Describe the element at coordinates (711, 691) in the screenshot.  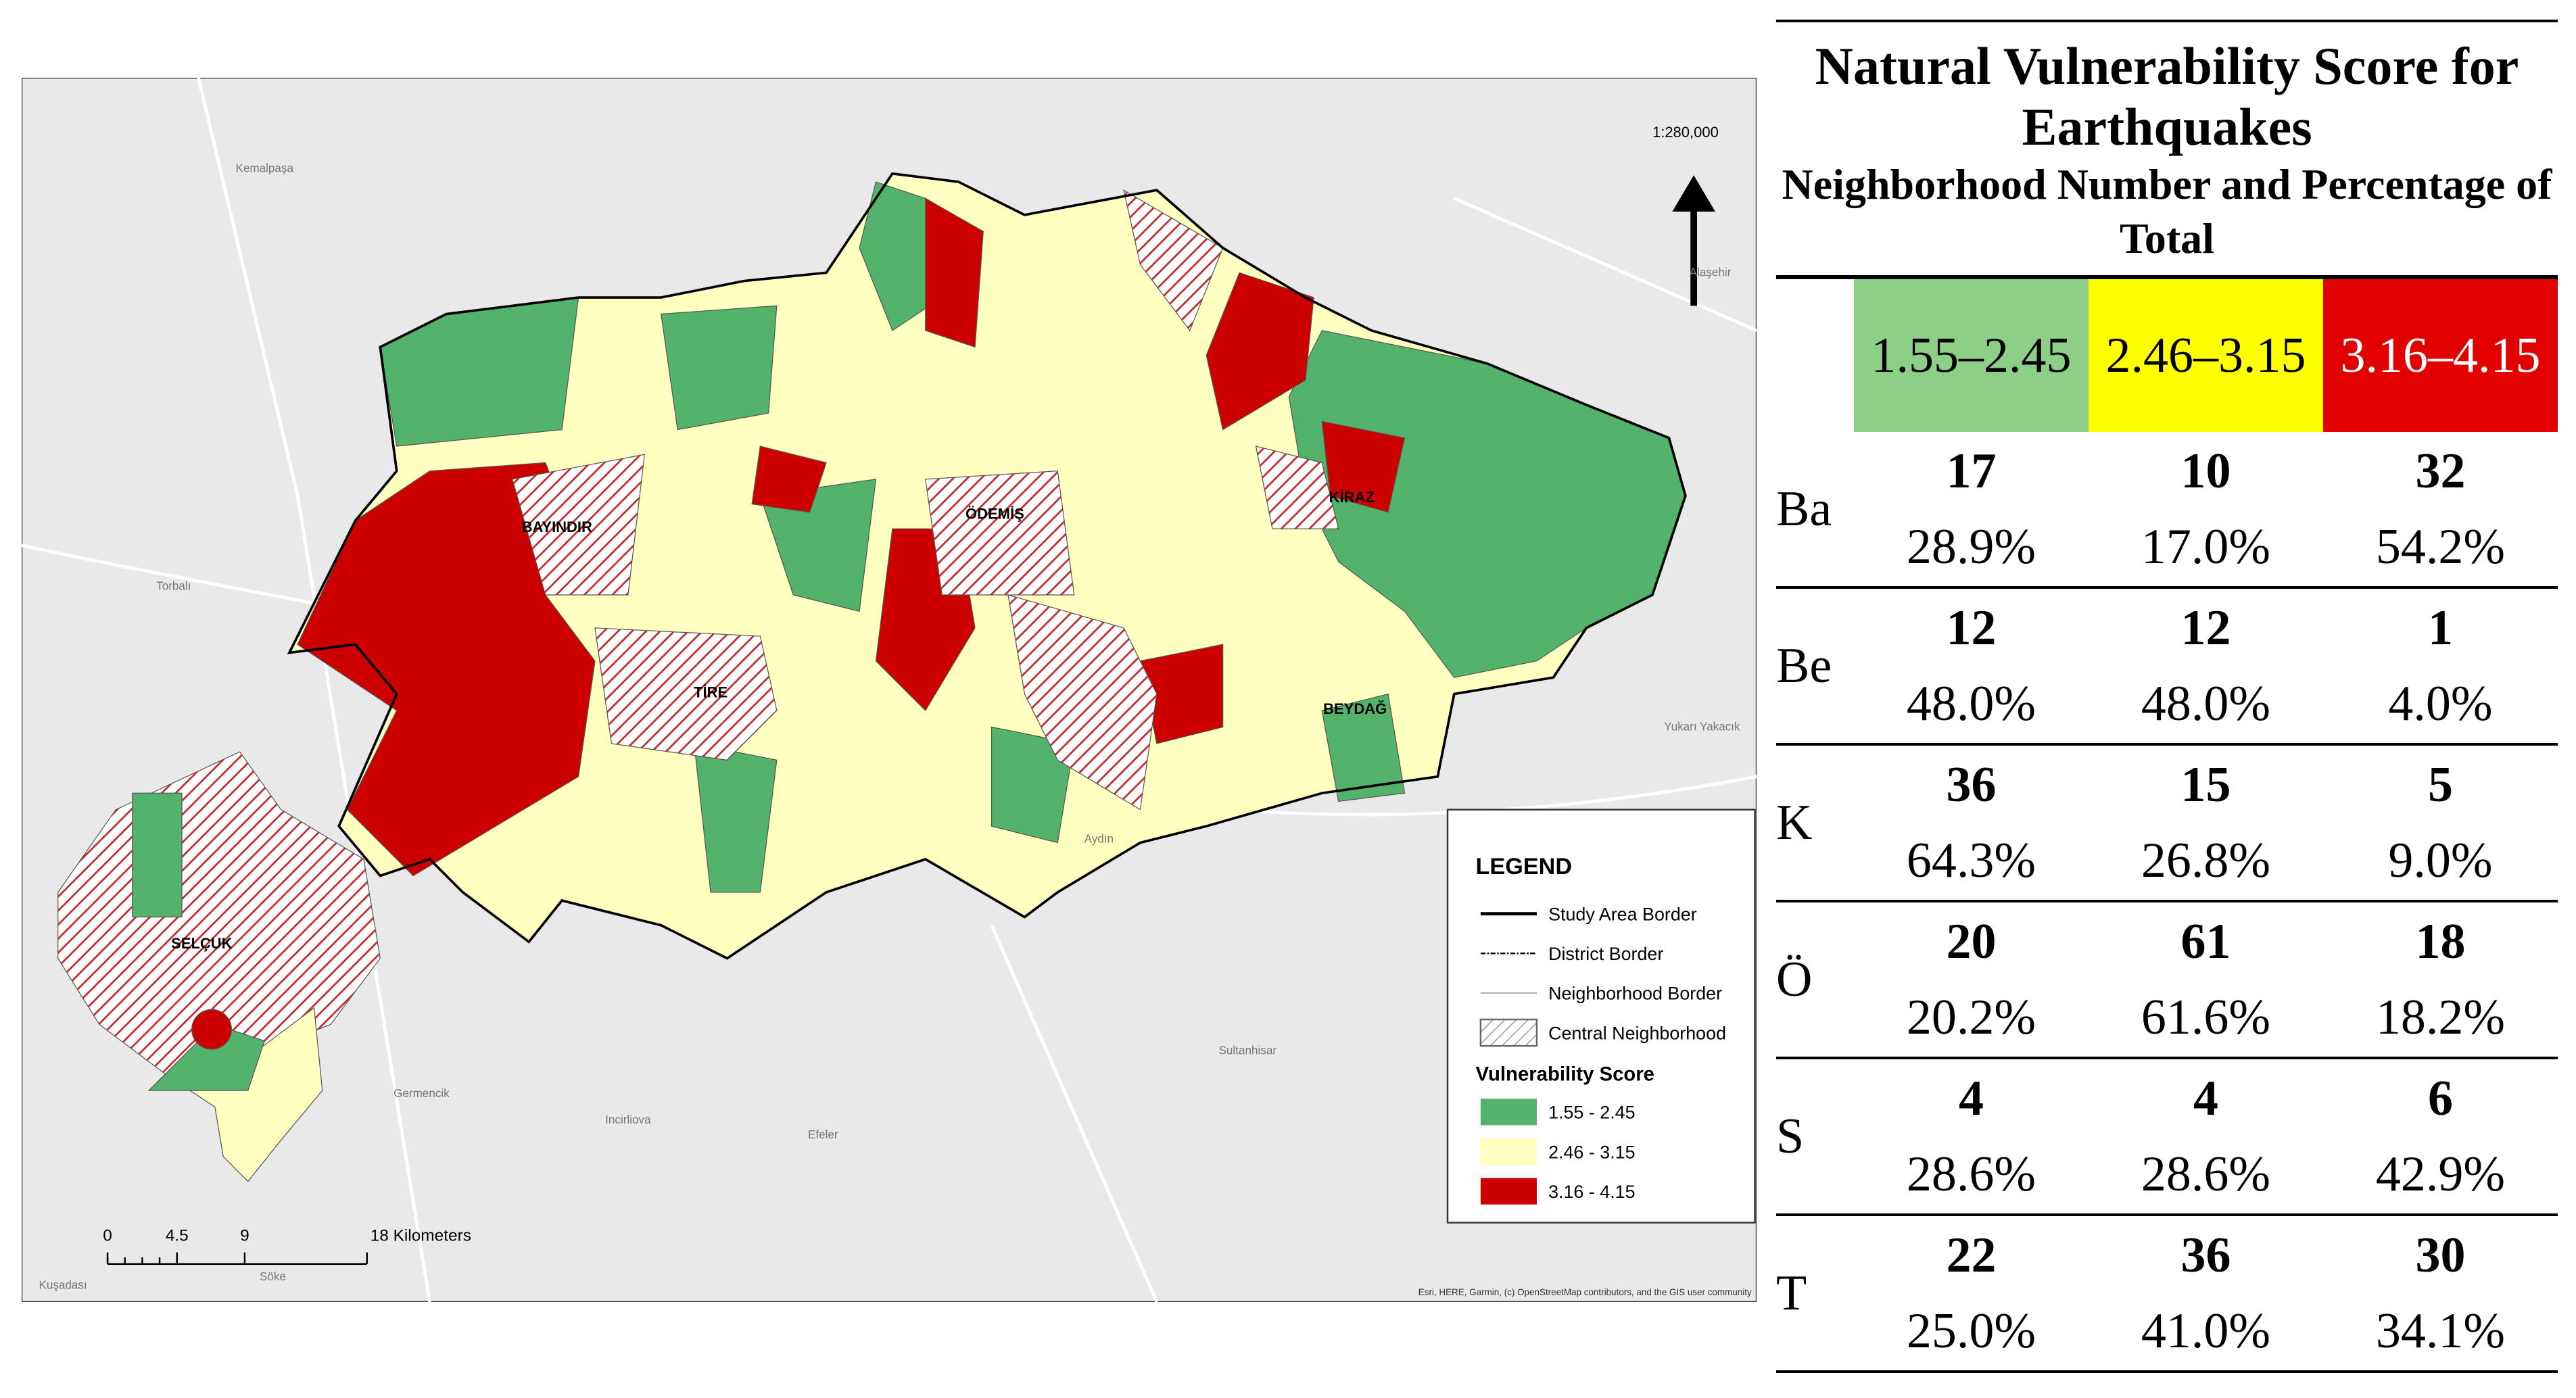
I see `district-label: TİRE` at that location.